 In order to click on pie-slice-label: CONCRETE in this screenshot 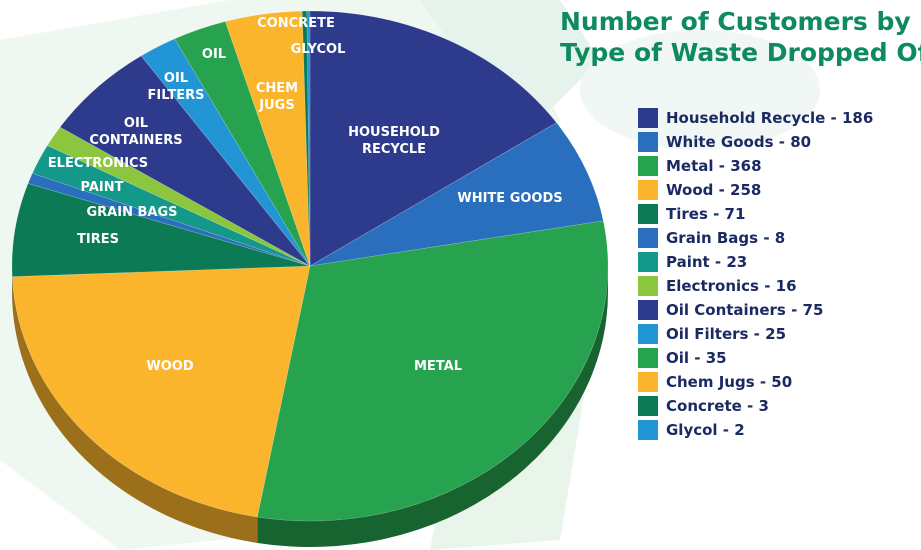, I will do `click(296, 23)`.